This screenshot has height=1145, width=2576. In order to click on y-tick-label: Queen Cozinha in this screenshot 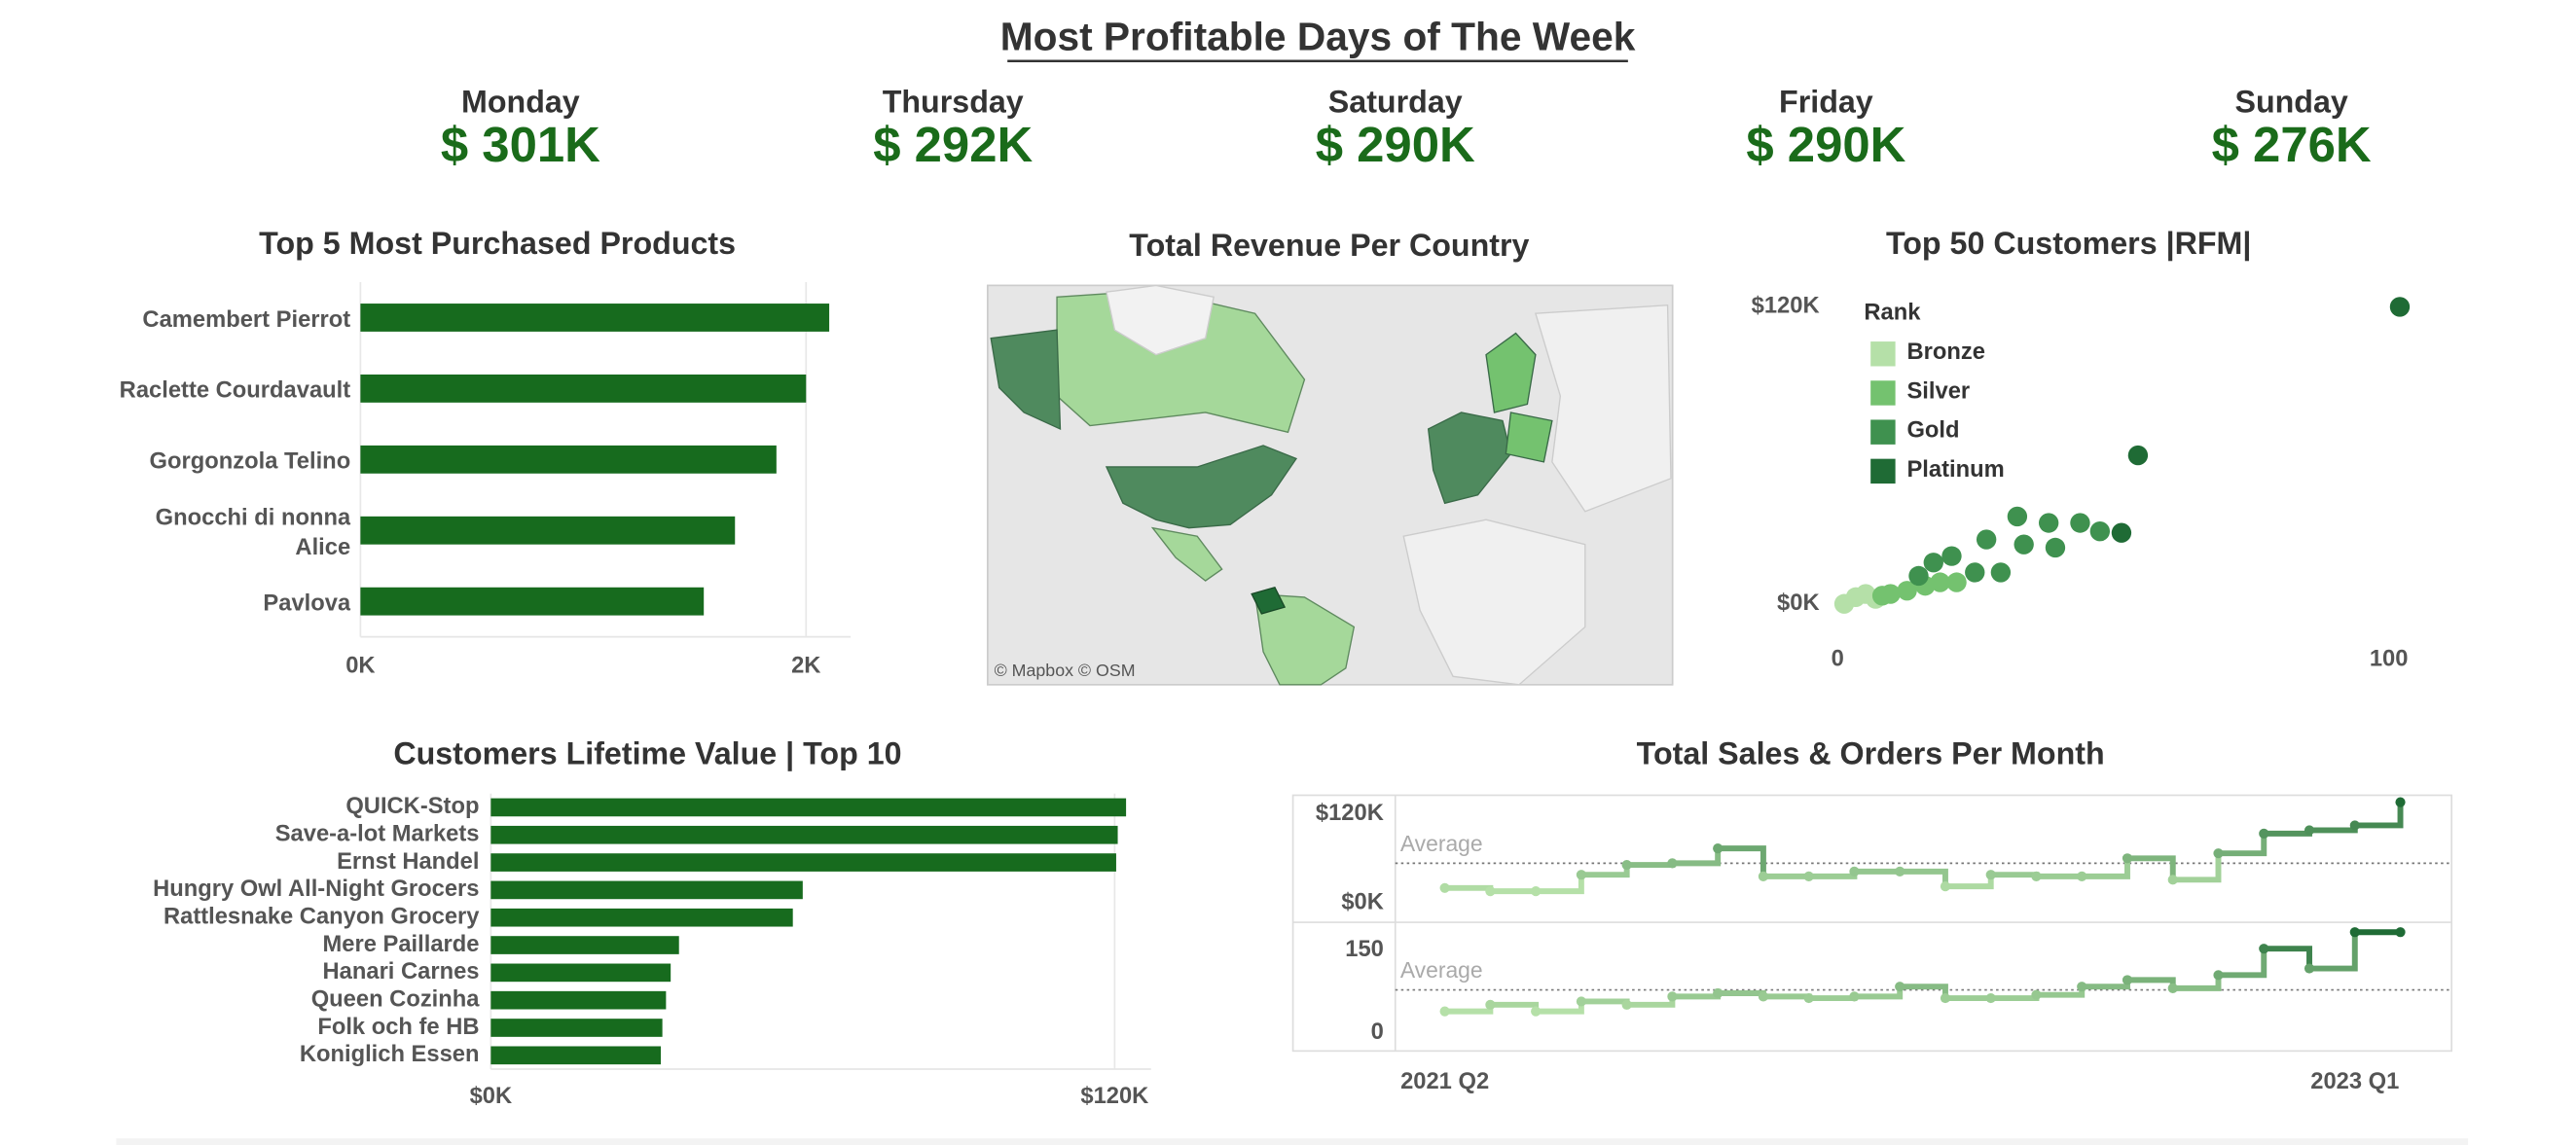, I will do `click(396, 999)`.